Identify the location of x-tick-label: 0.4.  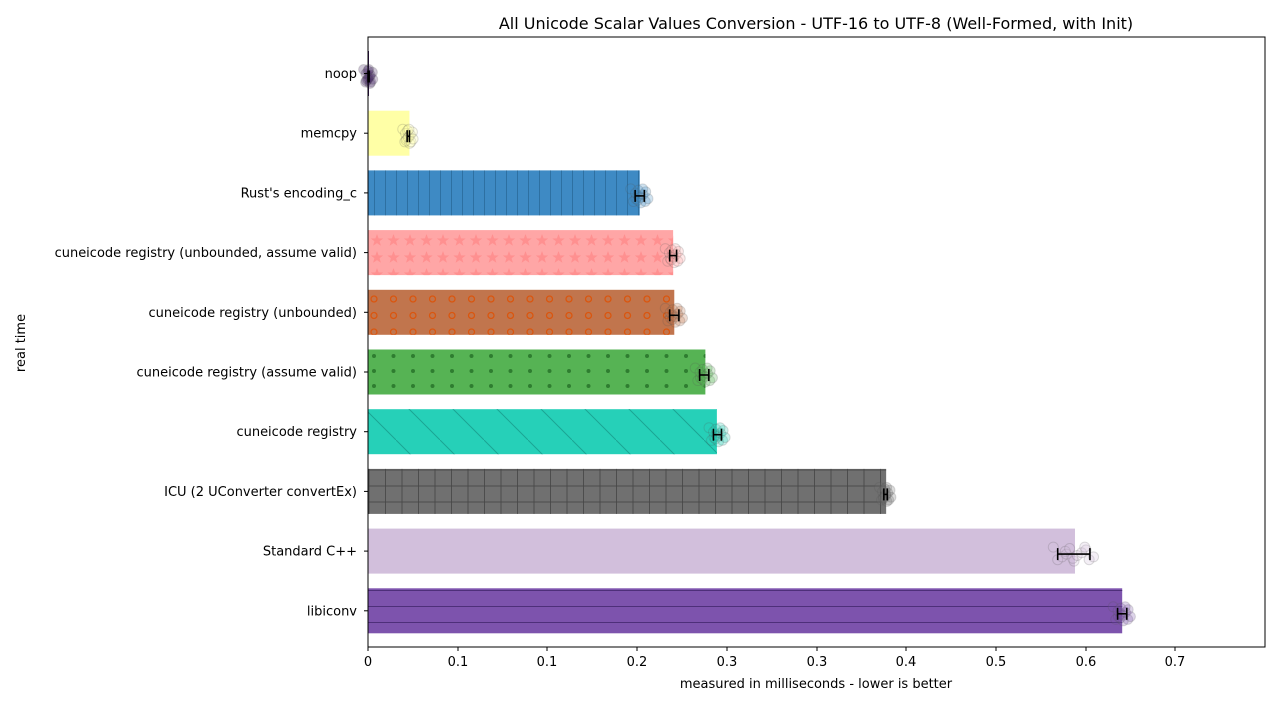
(906, 662).